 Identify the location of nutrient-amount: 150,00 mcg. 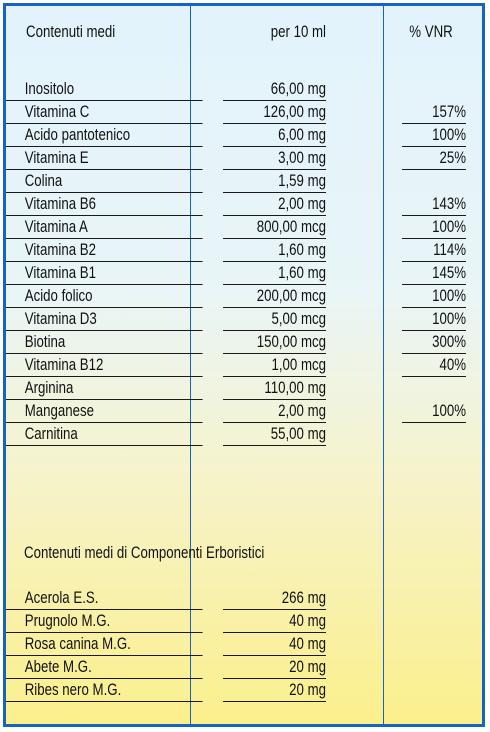
(274, 342).